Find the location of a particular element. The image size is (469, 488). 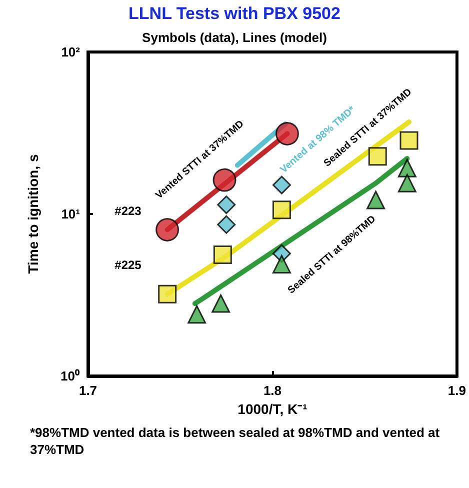

x-tick-label: 1.8 is located at coordinates (272, 390).